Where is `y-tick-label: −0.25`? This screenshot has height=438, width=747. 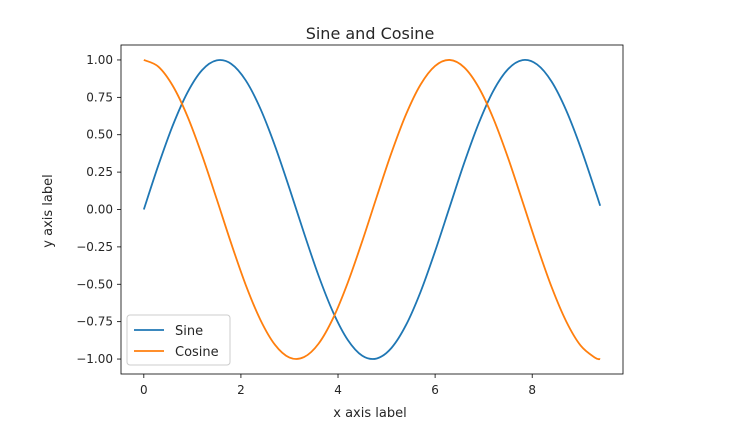 y-tick-label: −0.25 is located at coordinates (94, 247).